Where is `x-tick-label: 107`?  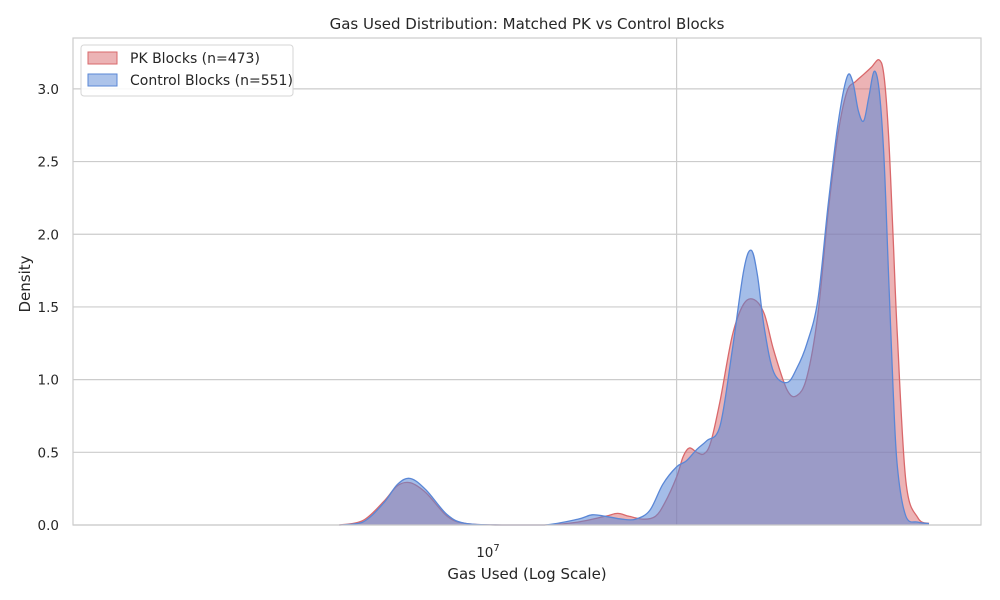 x-tick-label: 107 is located at coordinates (488, 552).